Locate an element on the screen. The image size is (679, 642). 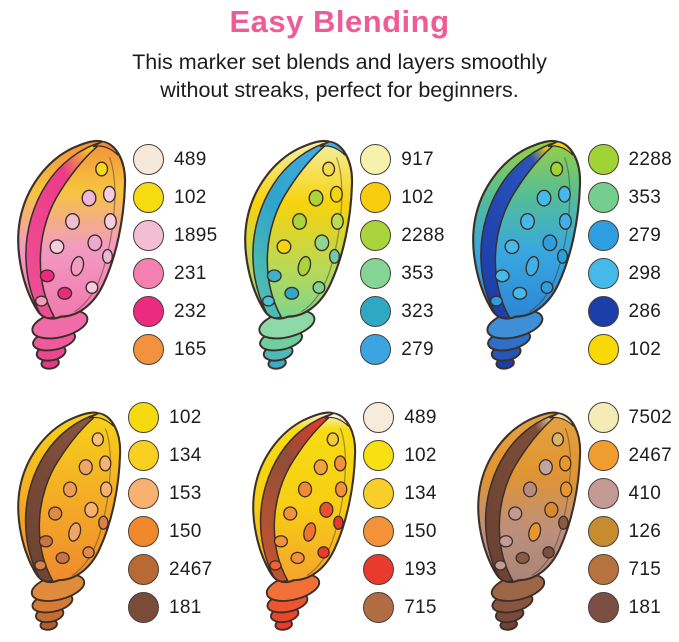
swatch-list: 102 134 153 150 2467 181 is located at coordinates (170, 516).